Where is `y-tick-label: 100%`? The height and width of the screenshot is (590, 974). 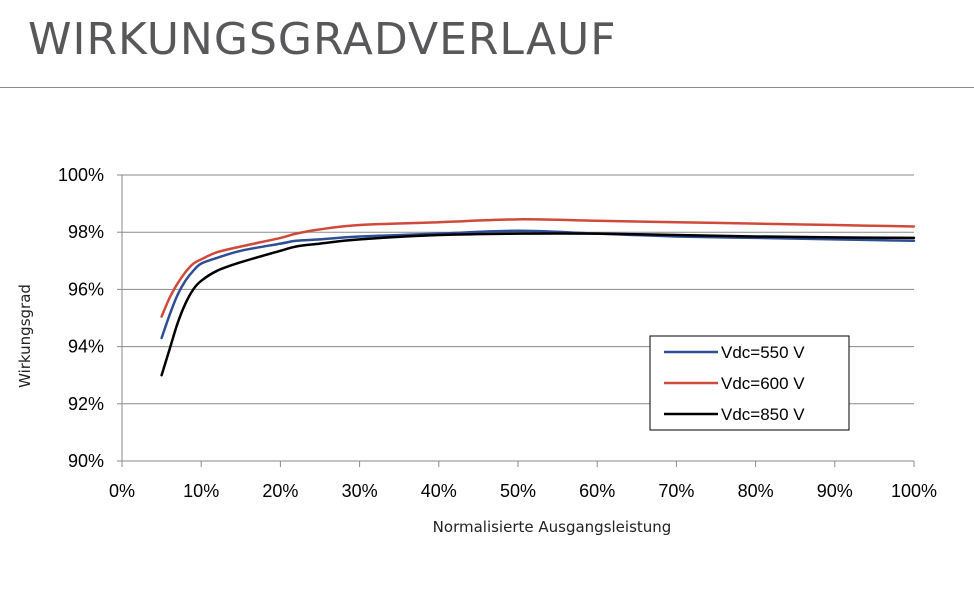 y-tick-label: 100% is located at coordinates (81, 175).